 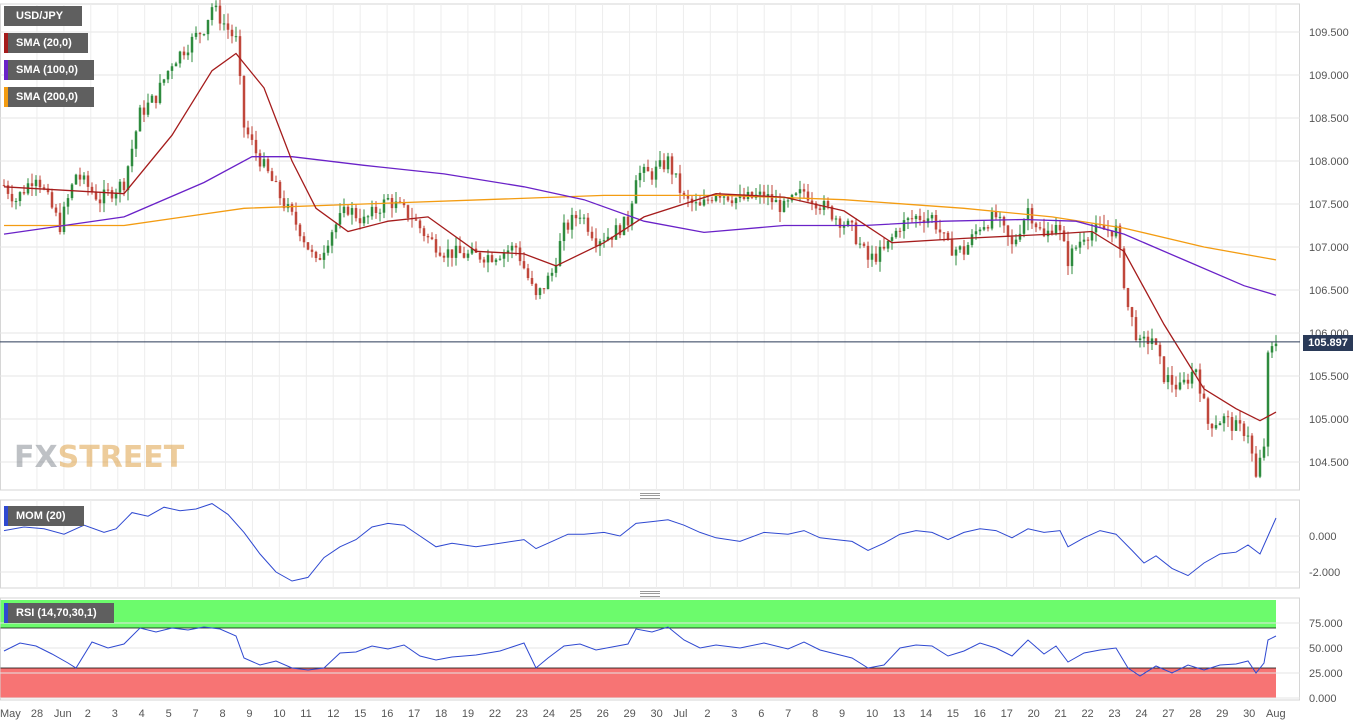 What do you see at coordinates (1326, 649) in the screenshot?
I see `rsi-tick-label: 50.000` at bounding box center [1326, 649].